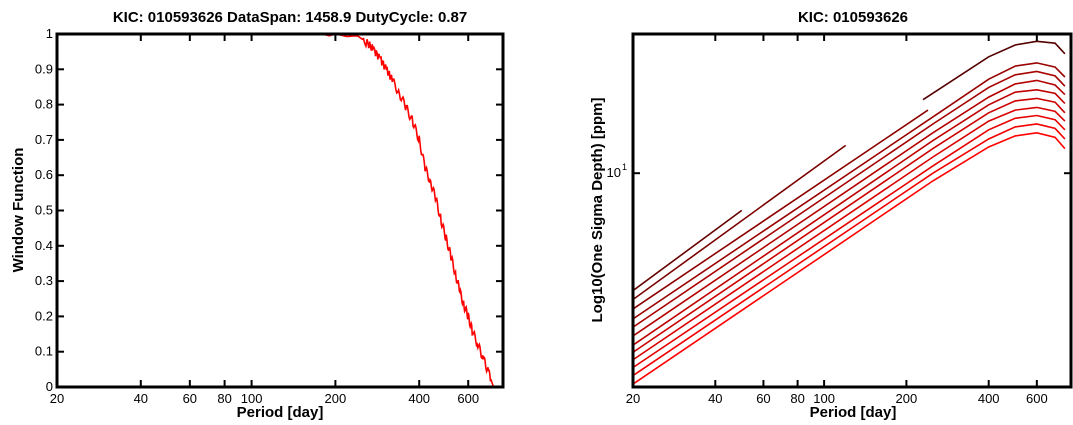 This screenshot has width=1073, height=425. Describe the element at coordinates (44, 315) in the screenshot. I see `y-tick-label: 0.2` at that location.